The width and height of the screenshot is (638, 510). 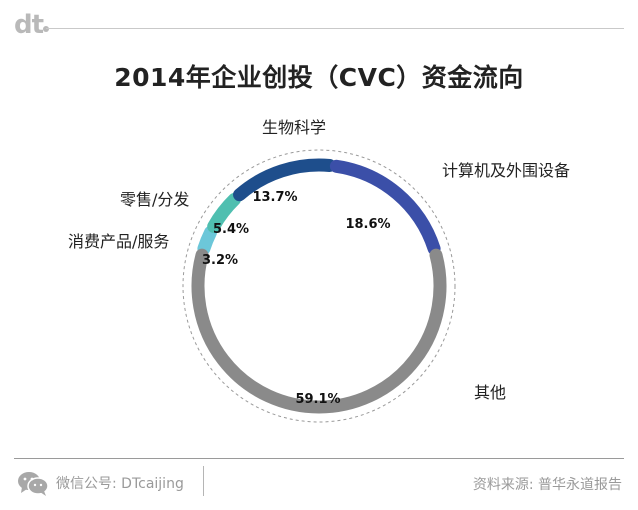 I want to click on category-label-1: 零售/分发, so click(x=154, y=199).